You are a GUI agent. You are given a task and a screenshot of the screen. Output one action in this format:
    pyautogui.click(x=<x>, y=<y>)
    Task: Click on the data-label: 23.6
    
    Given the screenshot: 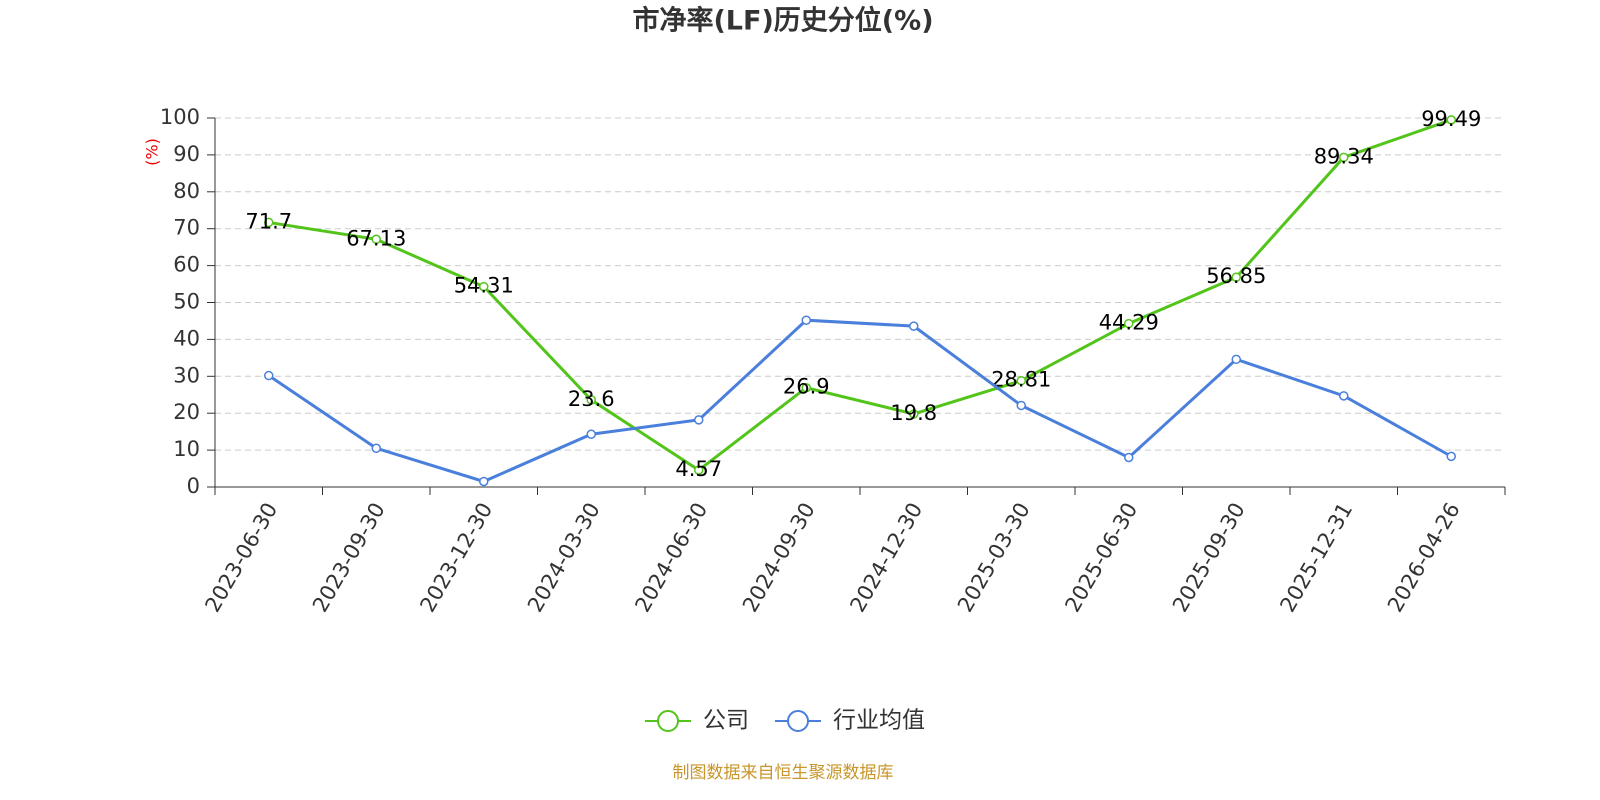 What is the action you would take?
    pyautogui.click(x=591, y=399)
    